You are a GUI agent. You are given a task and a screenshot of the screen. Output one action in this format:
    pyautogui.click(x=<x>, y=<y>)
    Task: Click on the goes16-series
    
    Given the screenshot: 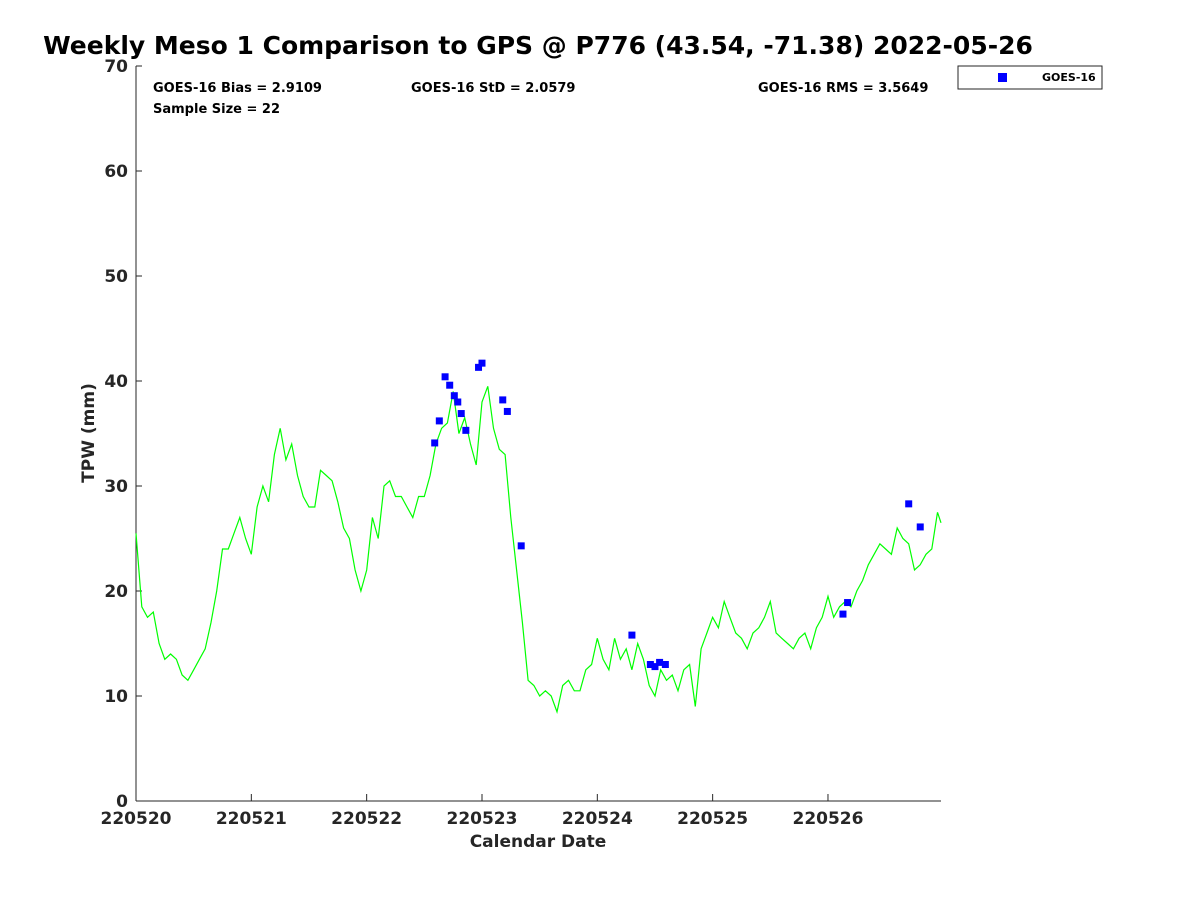 What is the action you would take?
    pyautogui.click(x=677, y=515)
    